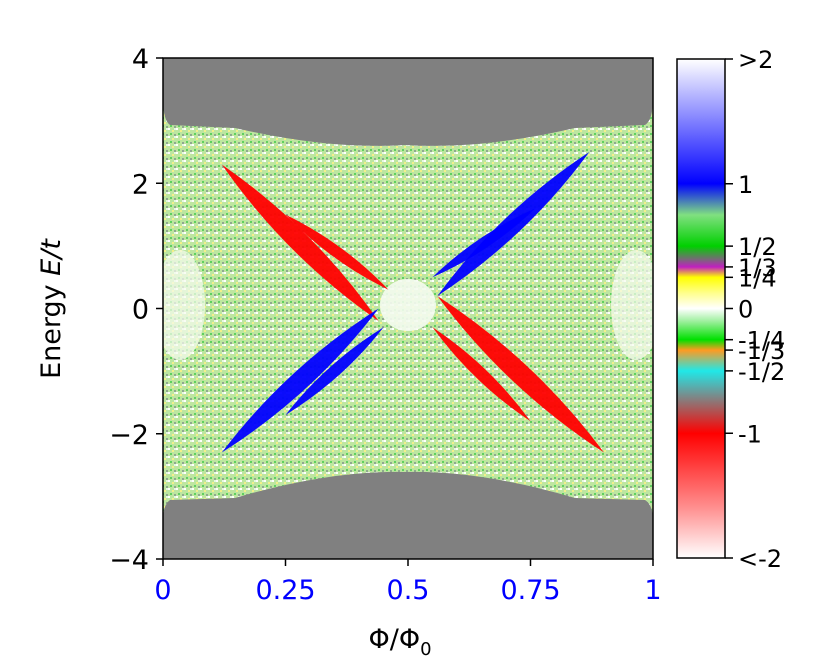  What do you see at coordinates (755, 60) in the screenshot?
I see `colorbar-tick-label: >2` at bounding box center [755, 60].